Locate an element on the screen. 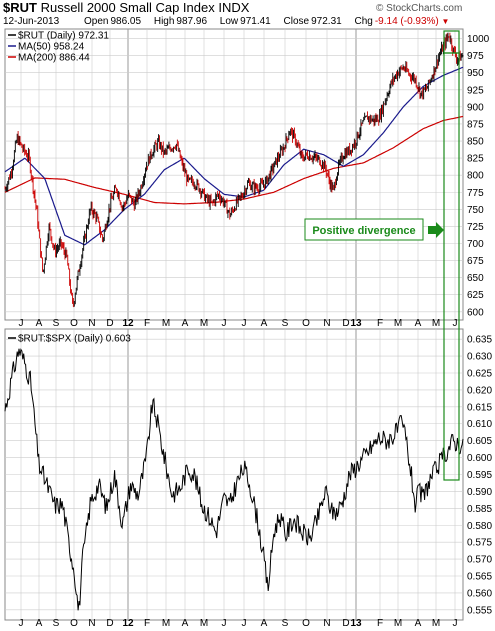 The image size is (495, 631). close-label: Close is located at coordinates (296, 21).